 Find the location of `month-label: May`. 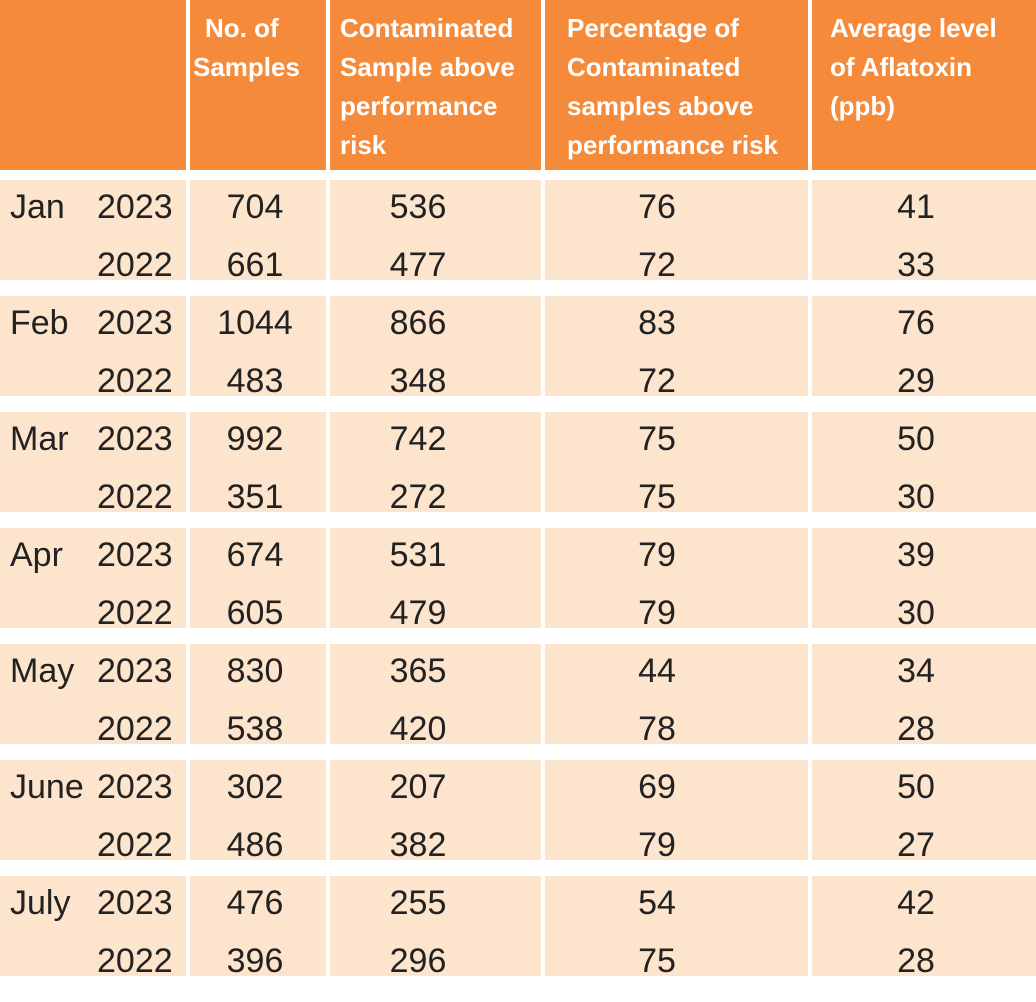

month-label: May is located at coordinates (42, 671).